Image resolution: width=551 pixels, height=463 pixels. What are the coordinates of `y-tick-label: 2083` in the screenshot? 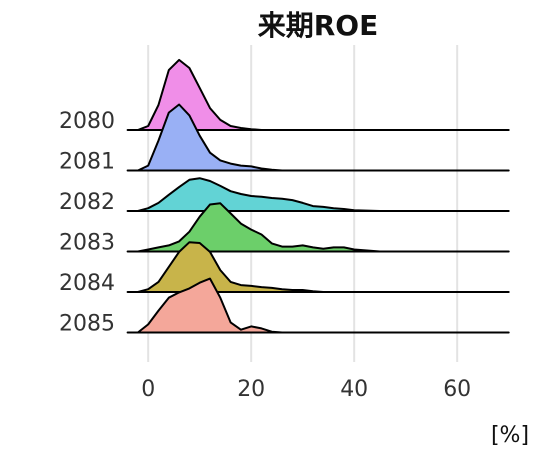 It's located at (87, 243).